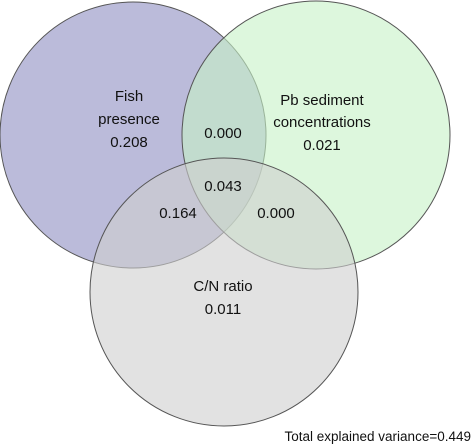  What do you see at coordinates (322, 145) in the screenshot?
I see `pb-sediment-value: 0.021` at bounding box center [322, 145].